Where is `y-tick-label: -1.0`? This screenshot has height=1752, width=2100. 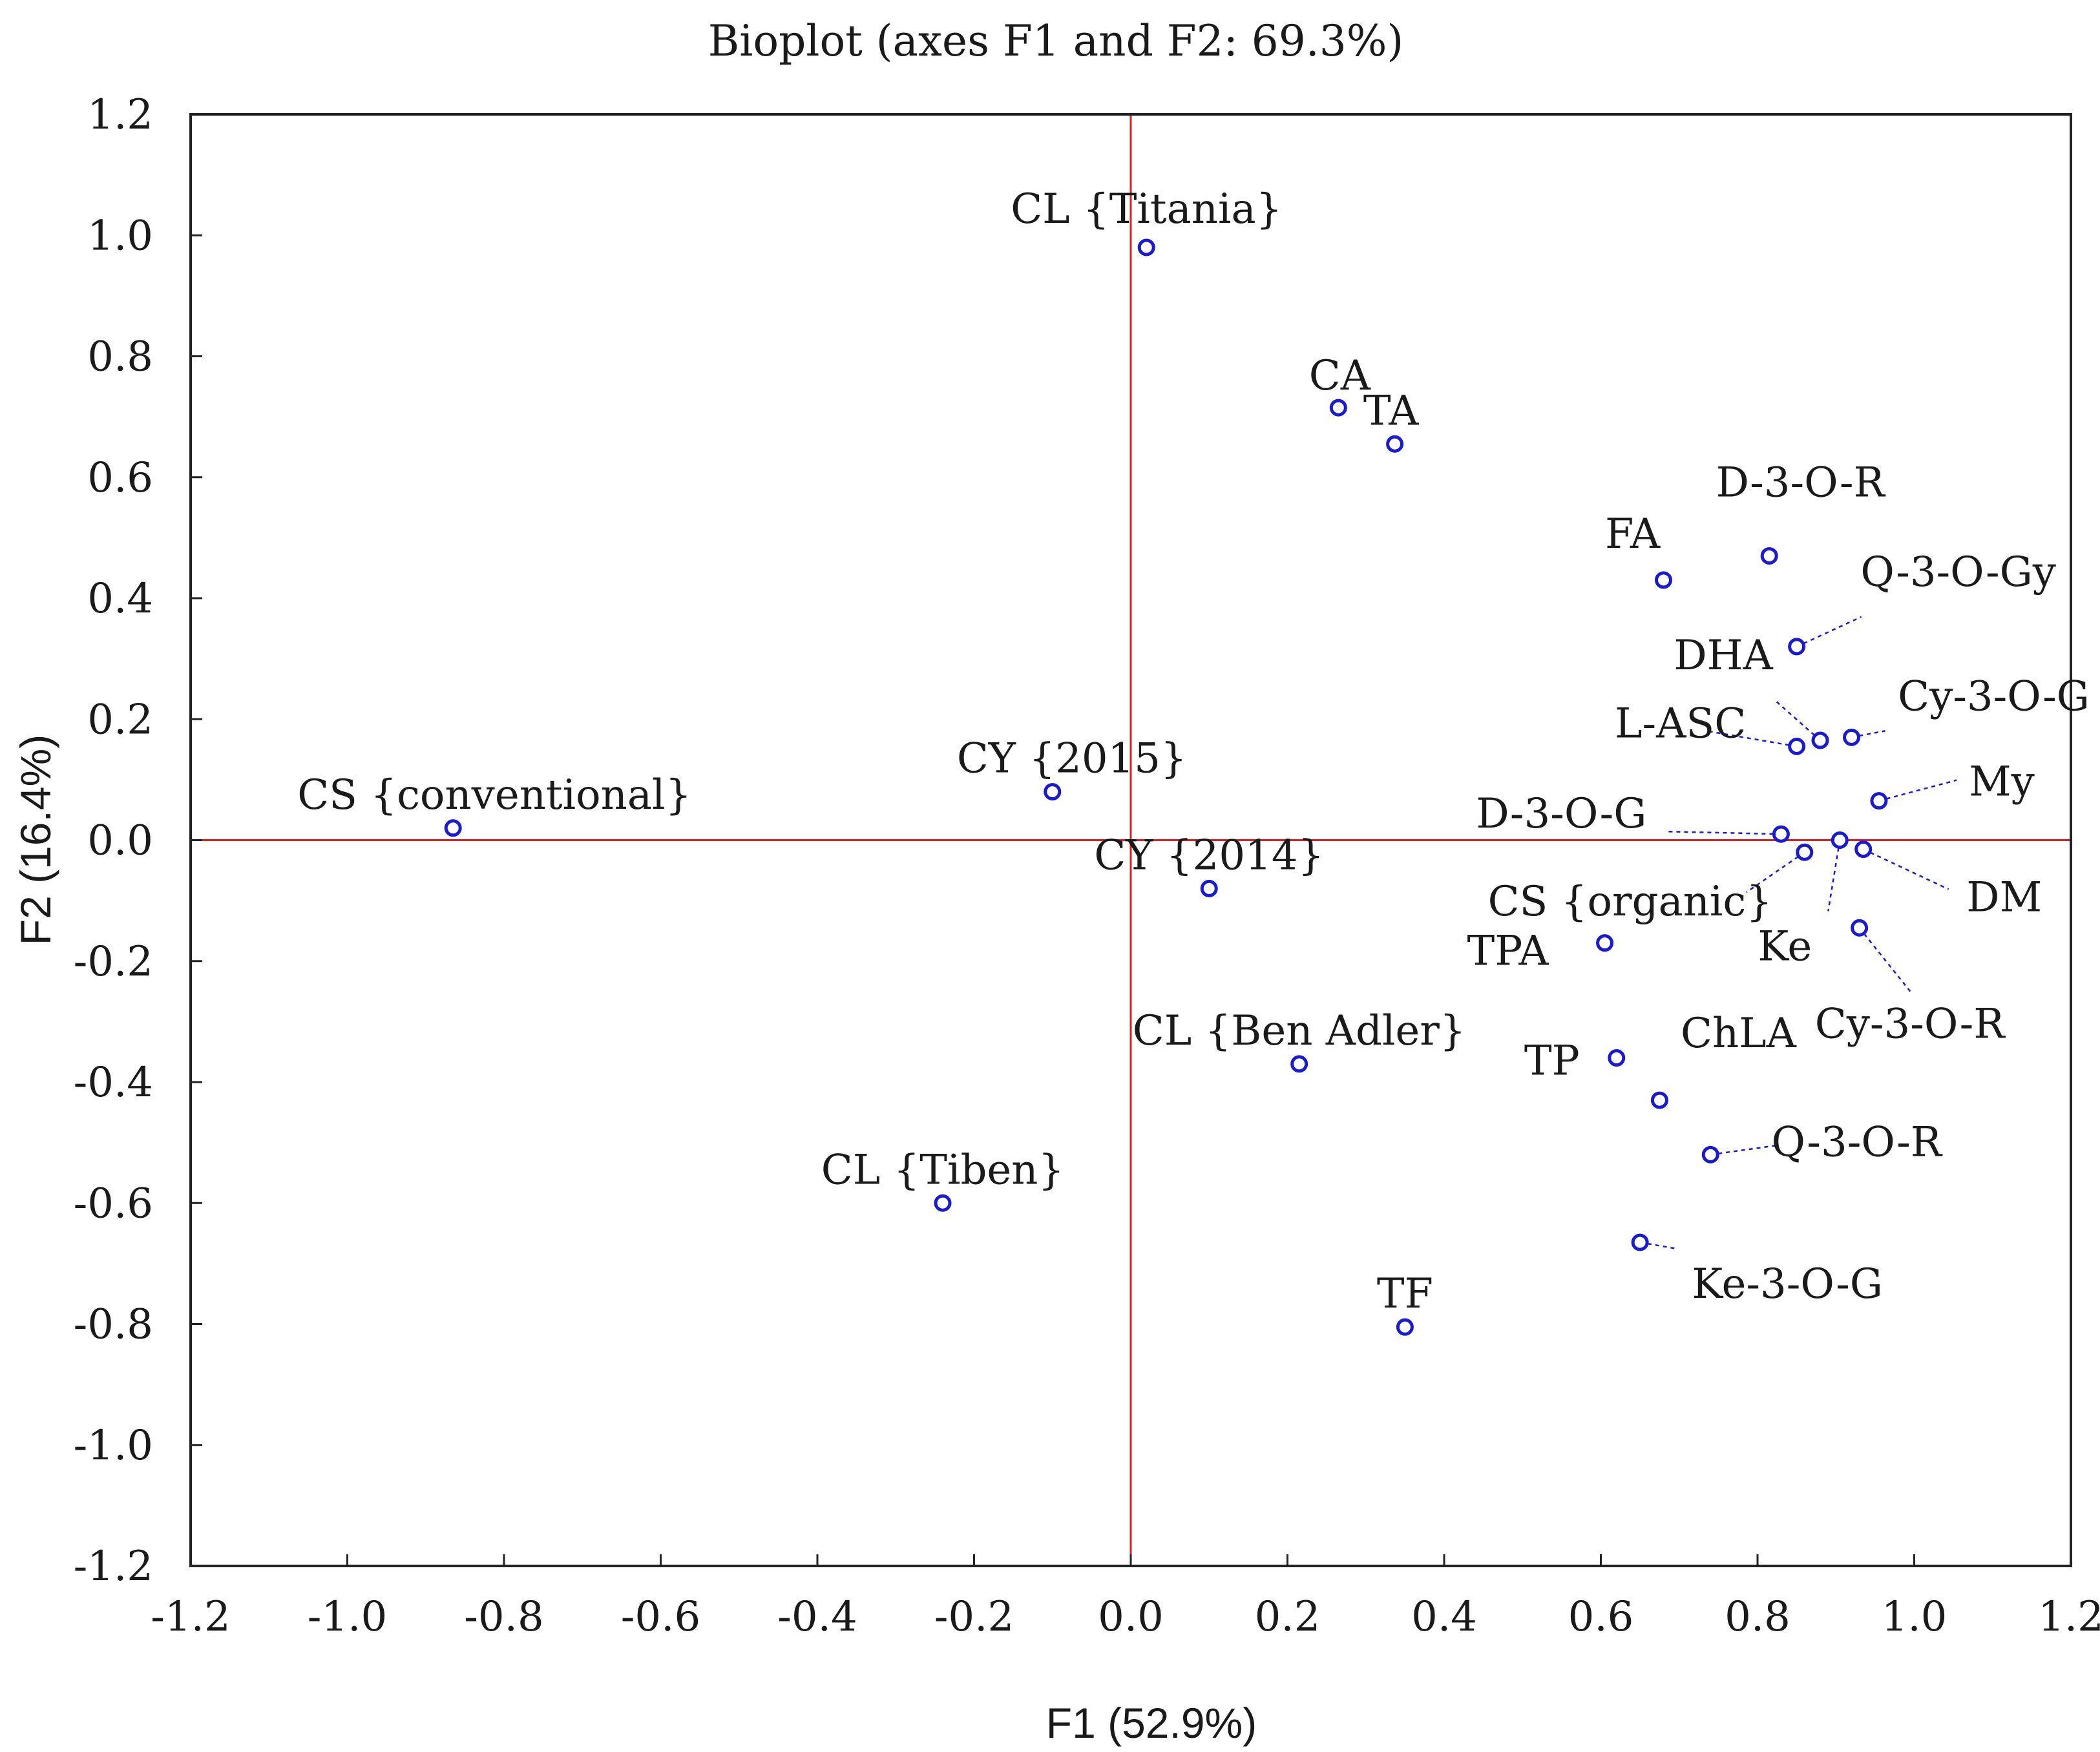
y-tick-label: -1.0 is located at coordinates (113, 1446).